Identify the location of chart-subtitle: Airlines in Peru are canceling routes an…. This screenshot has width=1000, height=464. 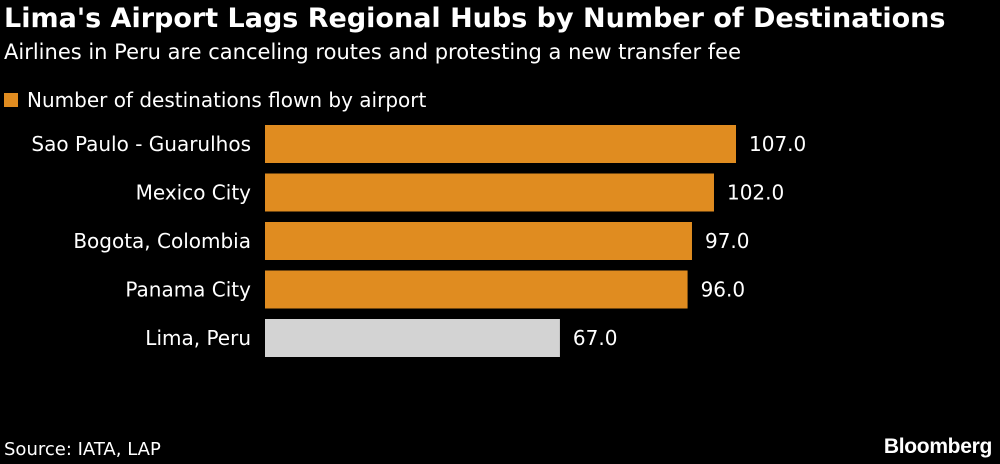
(373, 52).